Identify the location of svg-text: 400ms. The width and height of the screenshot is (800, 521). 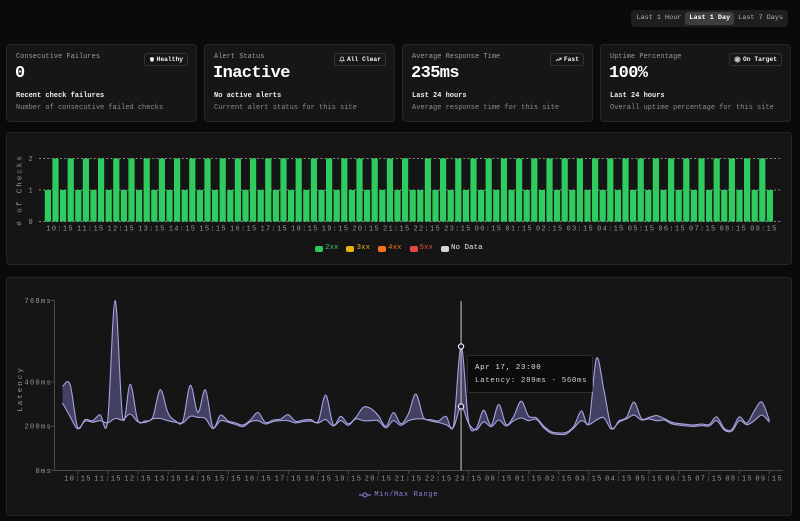
(38, 383).